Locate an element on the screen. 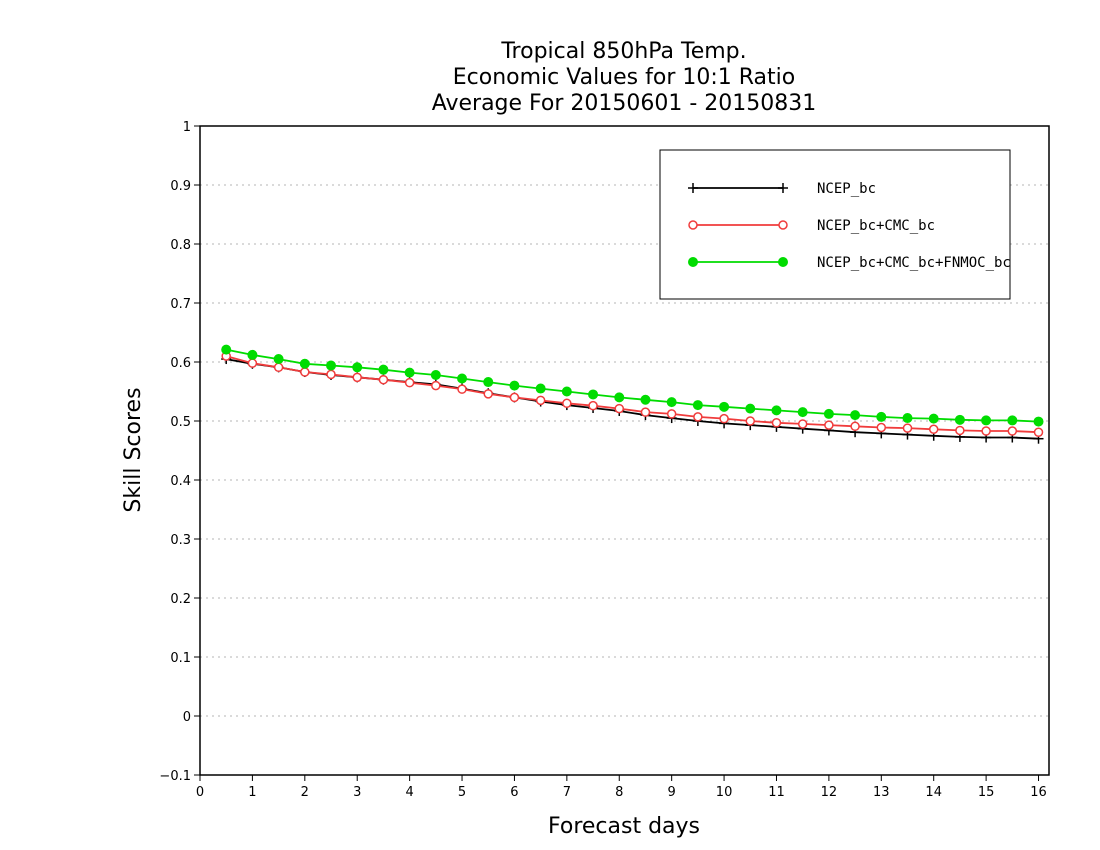 This screenshot has height=850, width=1100. x-tick-label: 5 is located at coordinates (462, 792).